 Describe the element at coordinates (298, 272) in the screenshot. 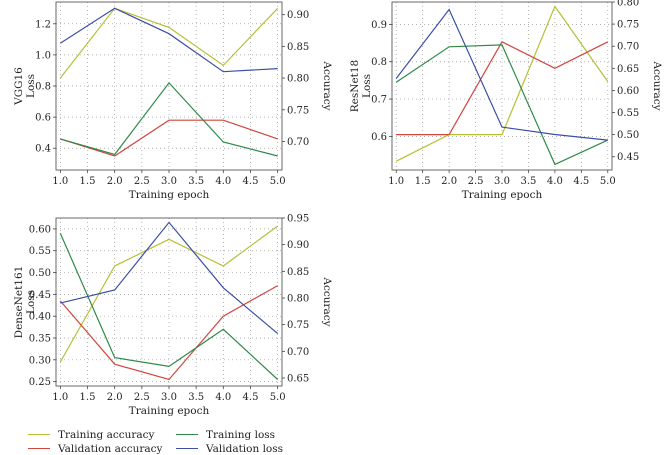

I see `densenet161-ytick-right-label-4: 0.85` at that location.